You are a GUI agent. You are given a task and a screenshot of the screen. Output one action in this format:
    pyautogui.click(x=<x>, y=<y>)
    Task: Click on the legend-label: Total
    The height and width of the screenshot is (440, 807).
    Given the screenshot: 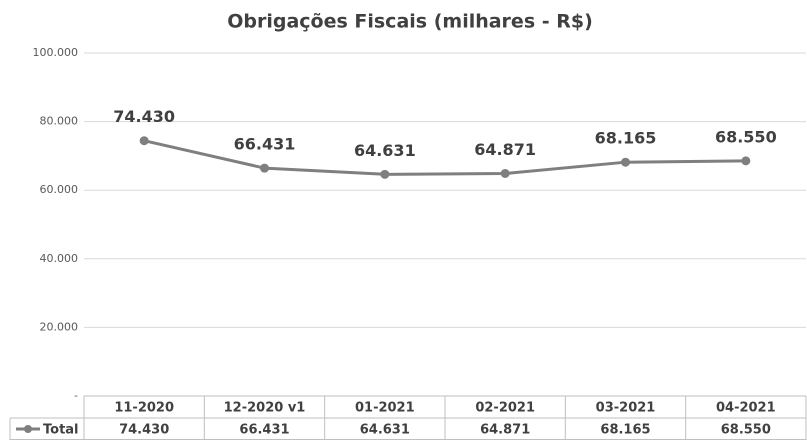 What is the action you would take?
    pyautogui.click(x=61, y=430)
    